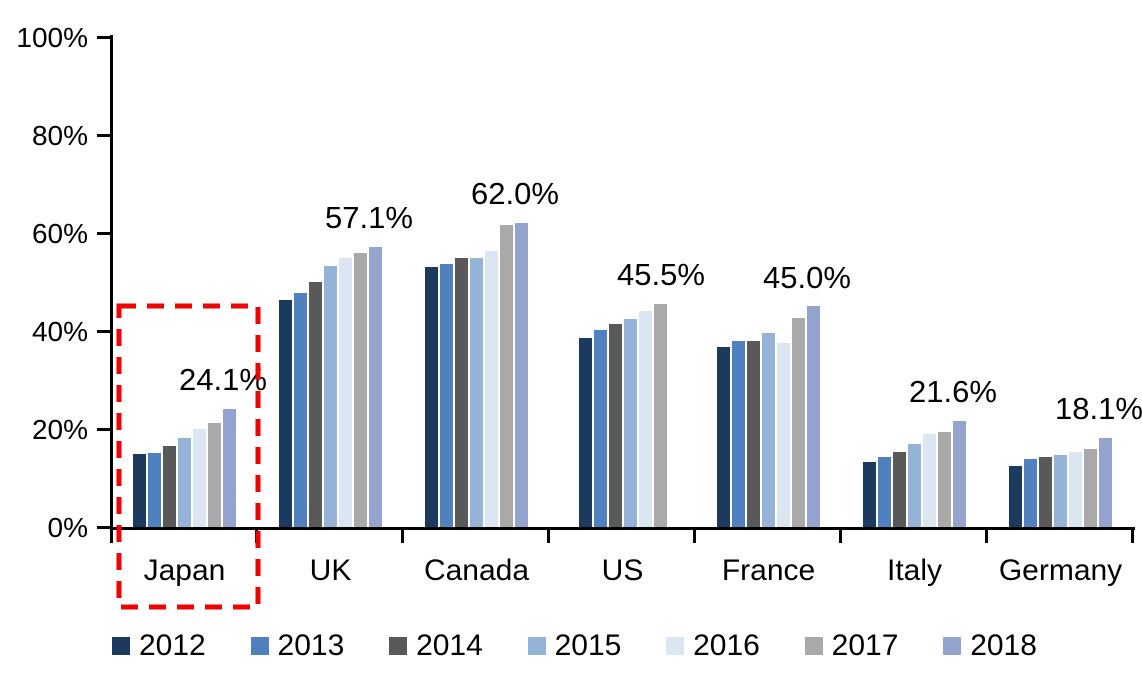 This screenshot has height=683, width=1142. What do you see at coordinates (59, 331) in the screenshot?
I see `y-axis-tick-label: 40%` at bounding box center [59, 331].